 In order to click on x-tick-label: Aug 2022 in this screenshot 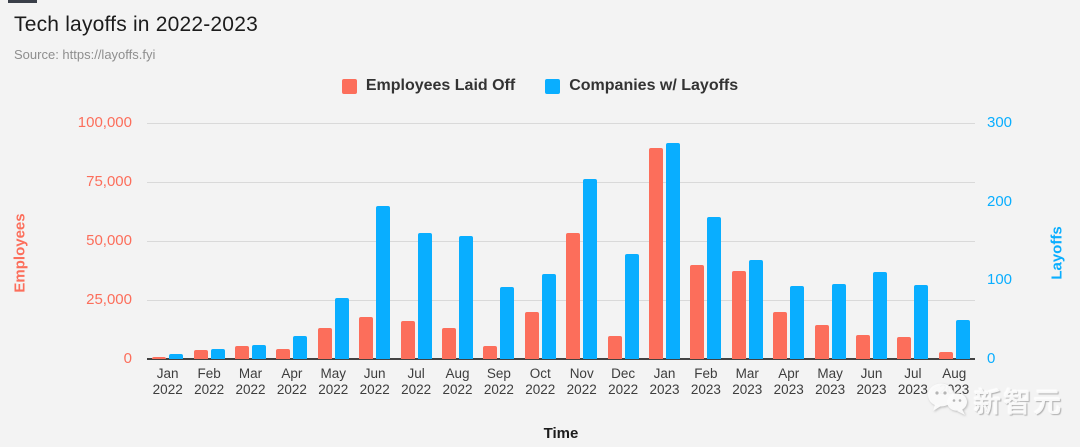, I will do `click(457, 382)`.